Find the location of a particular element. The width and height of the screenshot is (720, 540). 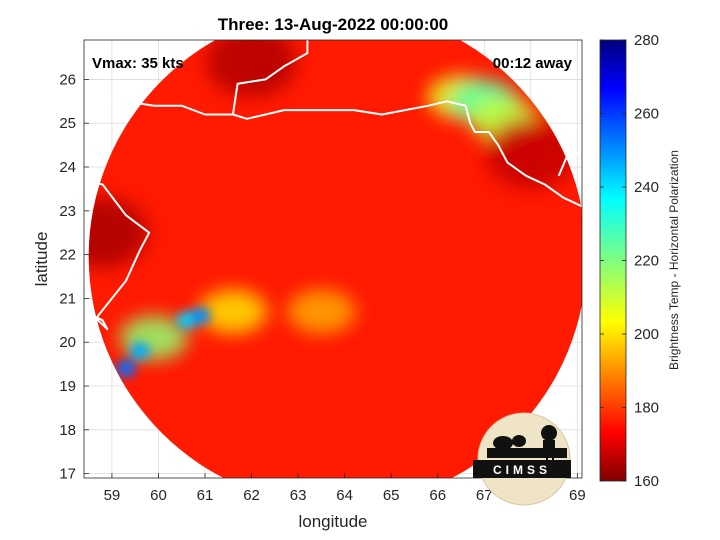

y-tick-label: 19 is located at coordinates (67, 386).